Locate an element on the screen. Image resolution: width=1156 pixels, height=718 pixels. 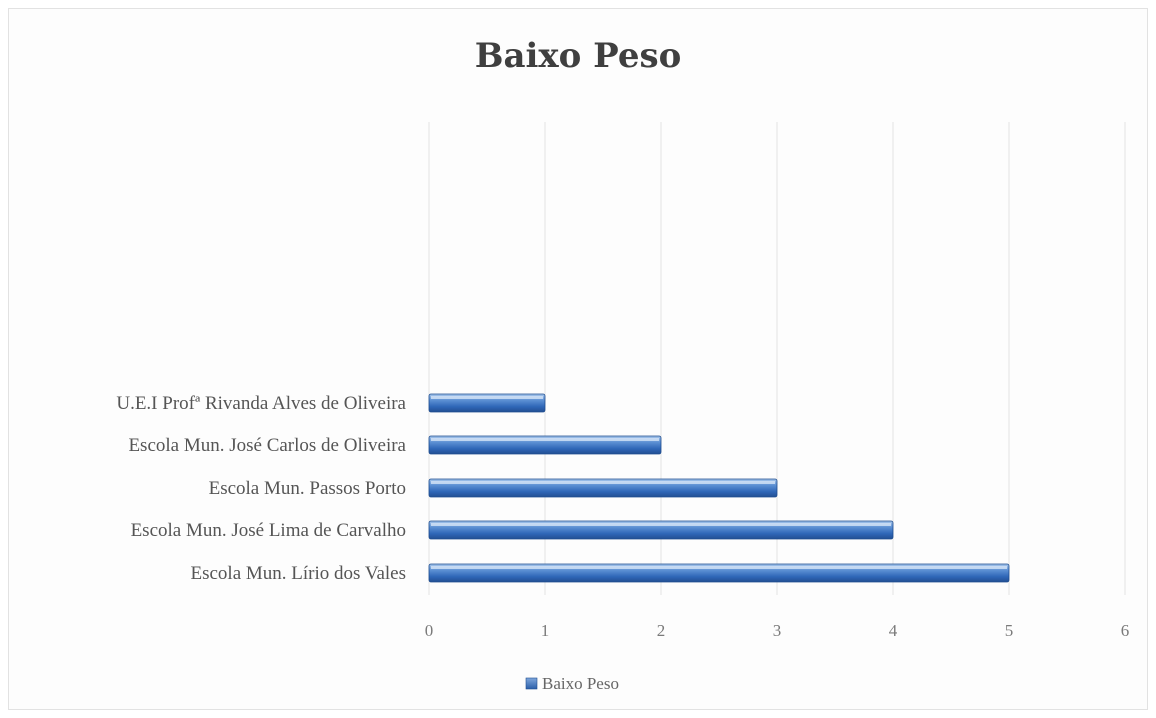
category-label: Escola Mun. Passos Porto is located at coordinates (307, 488).